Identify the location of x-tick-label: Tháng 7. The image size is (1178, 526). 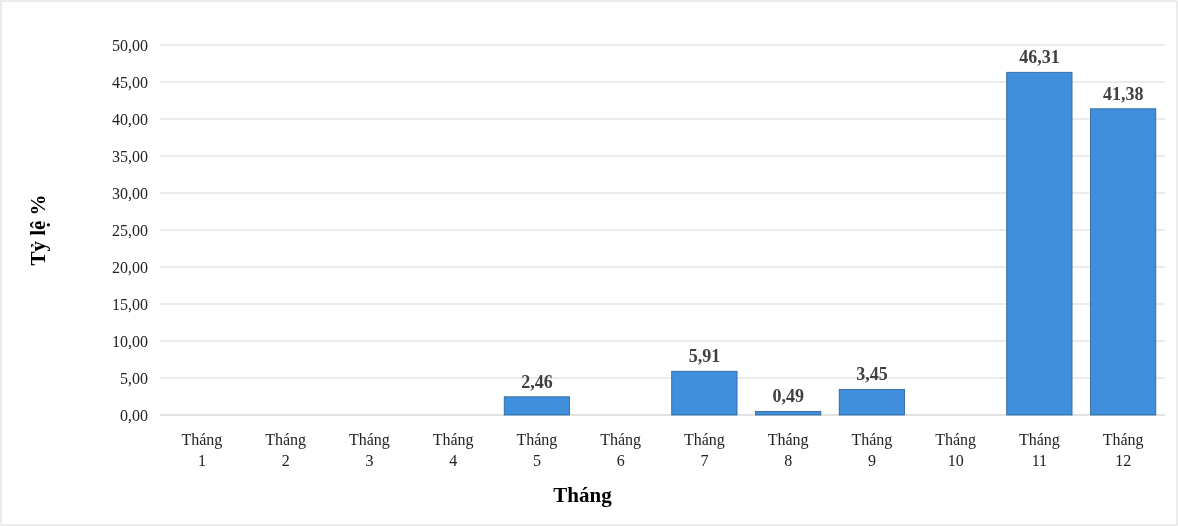
(704, 450).